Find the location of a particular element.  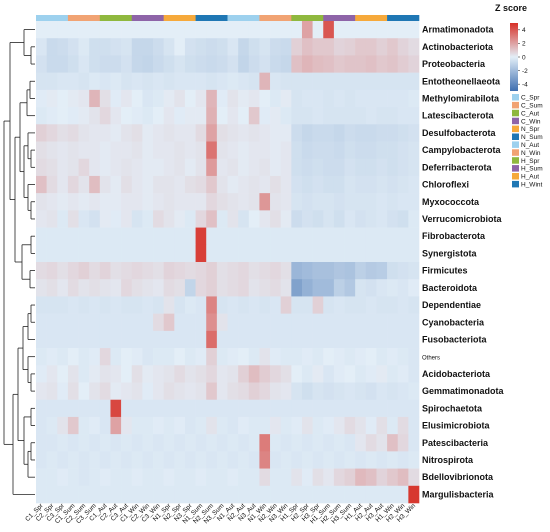

legend-tick-label: 2 is located at coordinates (524, 44).